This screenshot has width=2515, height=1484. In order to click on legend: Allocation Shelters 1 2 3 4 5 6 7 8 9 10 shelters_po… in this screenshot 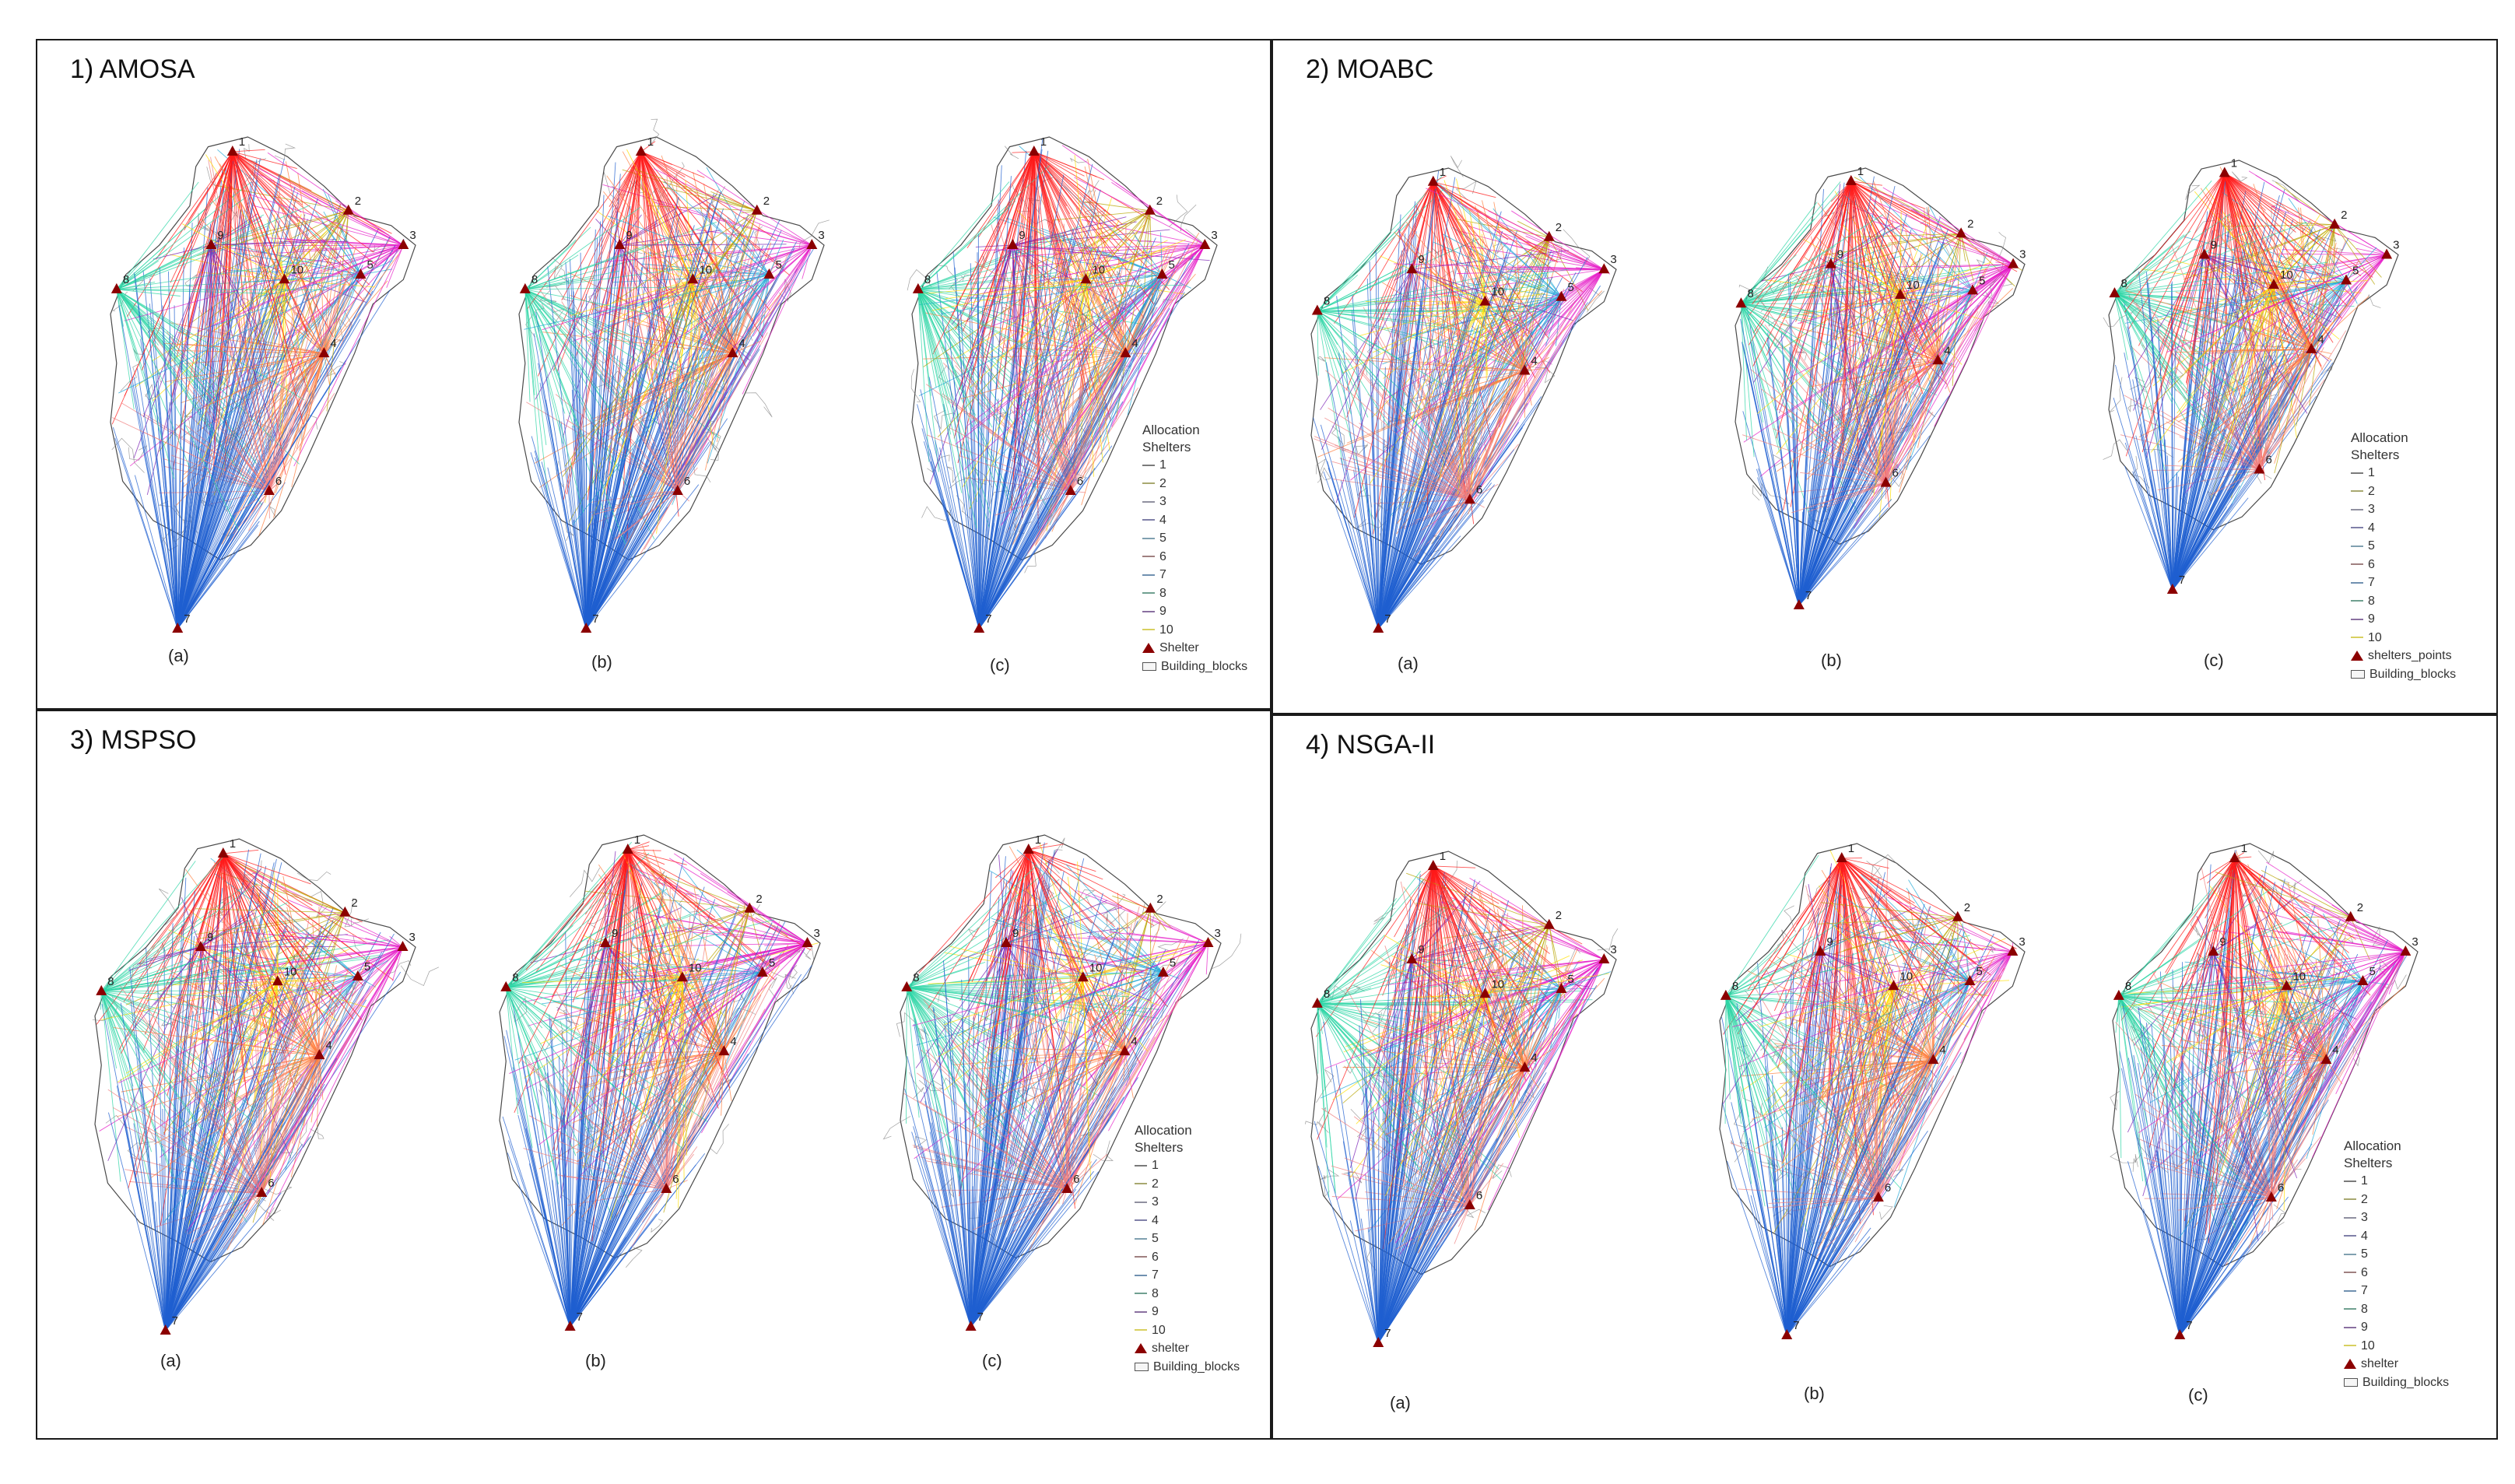, I will do `click(2403, 556)`.